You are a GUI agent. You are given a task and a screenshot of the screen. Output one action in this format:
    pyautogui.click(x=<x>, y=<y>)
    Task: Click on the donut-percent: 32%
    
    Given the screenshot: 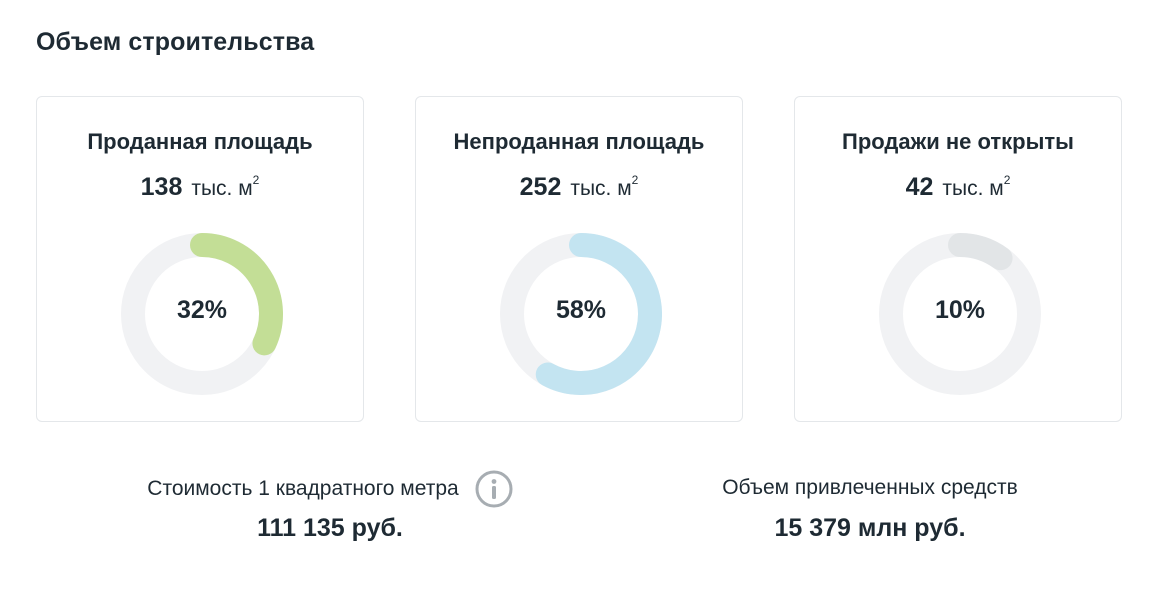 What is the action you would take?
    pyautogui.click(x=202, y=310)
    